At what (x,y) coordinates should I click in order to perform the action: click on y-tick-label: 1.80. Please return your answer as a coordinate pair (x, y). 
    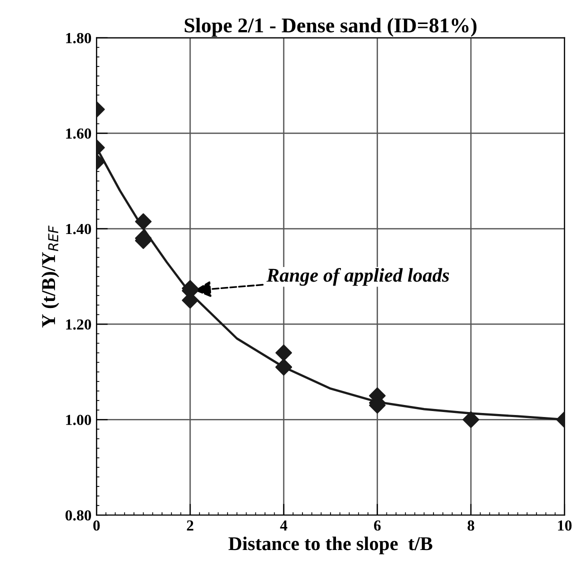
    Looking at the image, I should click on (79, 38).